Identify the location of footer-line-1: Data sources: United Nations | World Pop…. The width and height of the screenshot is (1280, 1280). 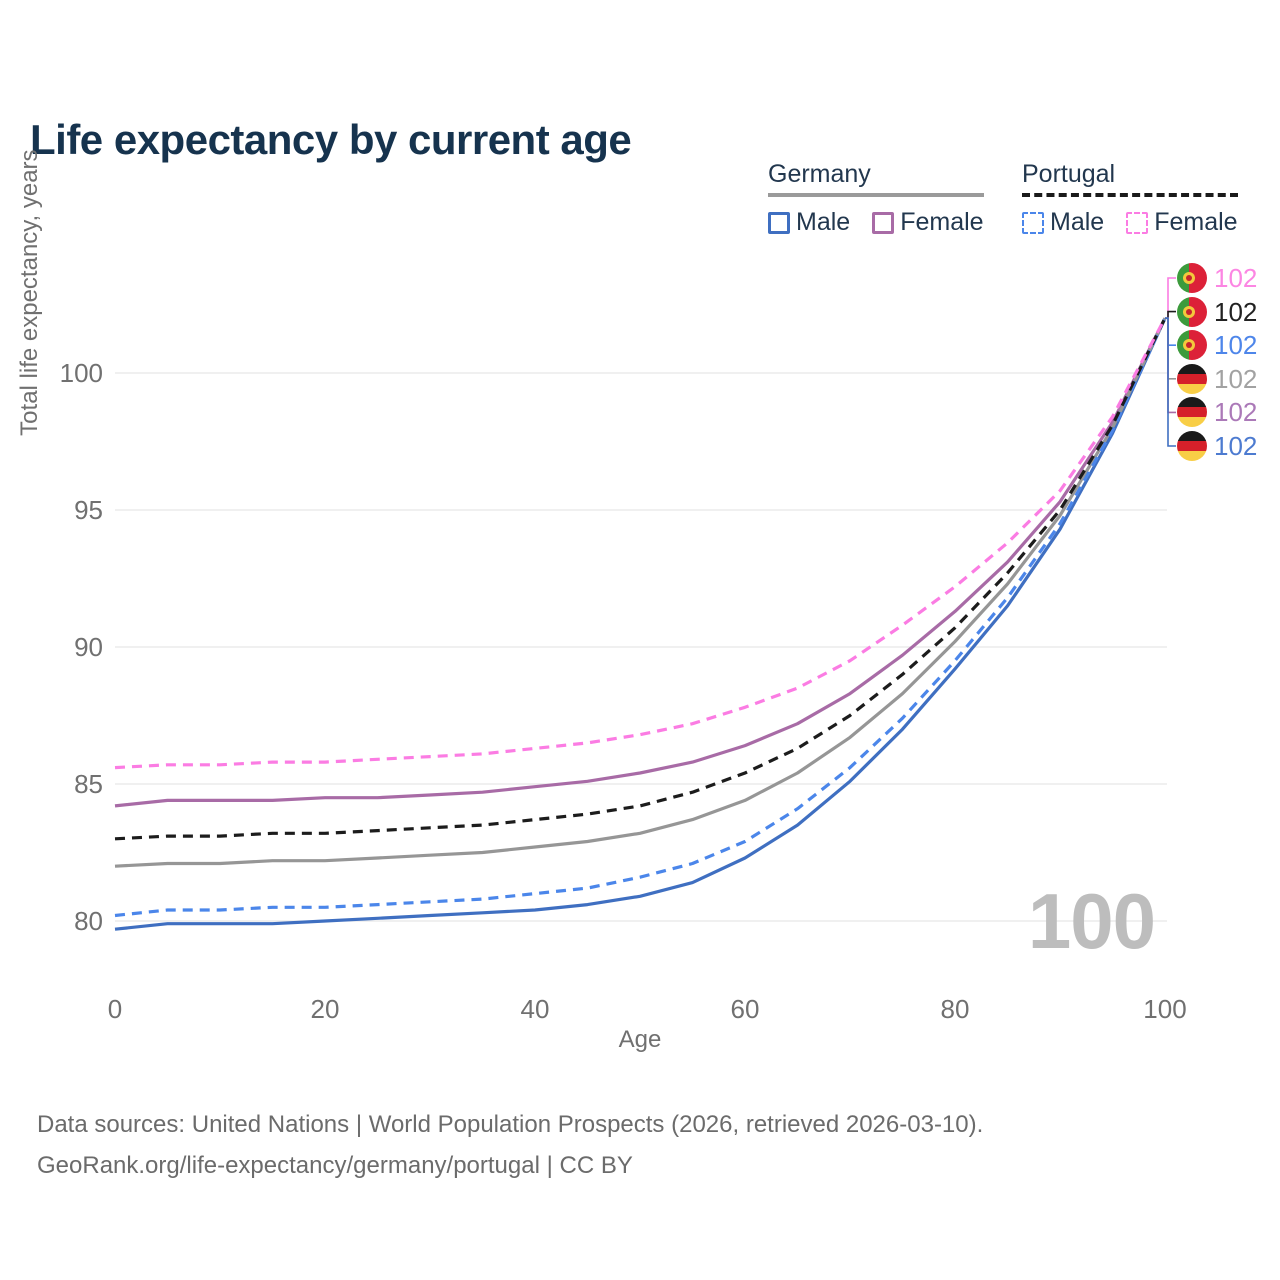
(510, 1124).